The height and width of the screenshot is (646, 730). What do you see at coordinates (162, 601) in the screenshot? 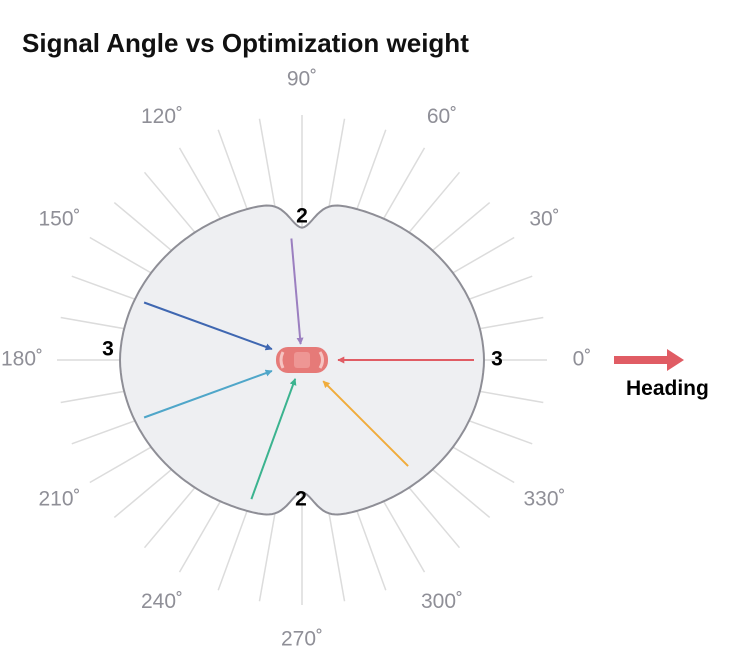
I see `angle-label-240: 240˚` at bounding box center [162, 601].